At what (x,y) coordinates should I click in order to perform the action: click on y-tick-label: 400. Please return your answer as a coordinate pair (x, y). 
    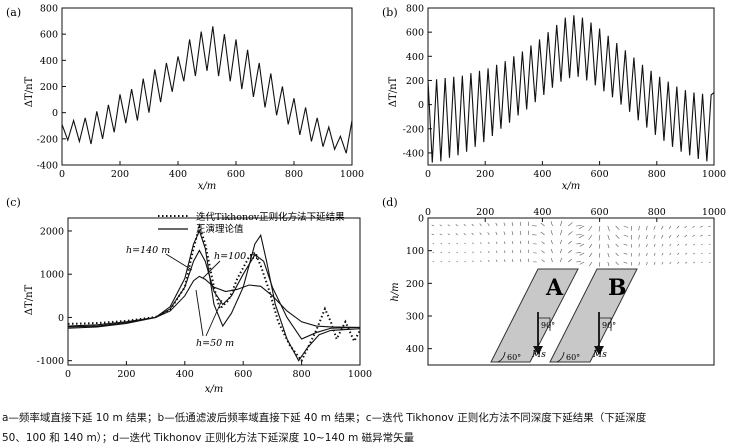
    Looking at the image, I should click on (415, 57).